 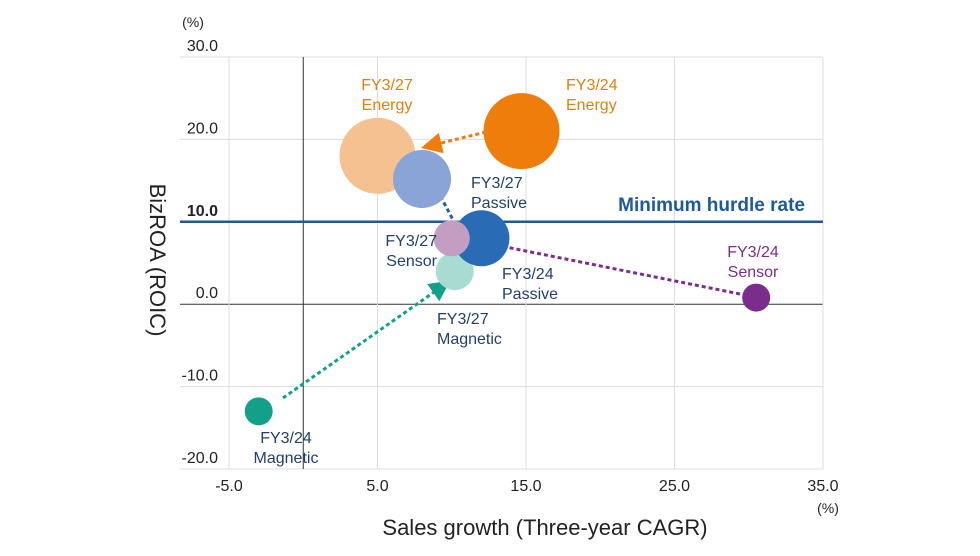 I want to click on x-tick-label: 35.0, so click(x=822, y=486).